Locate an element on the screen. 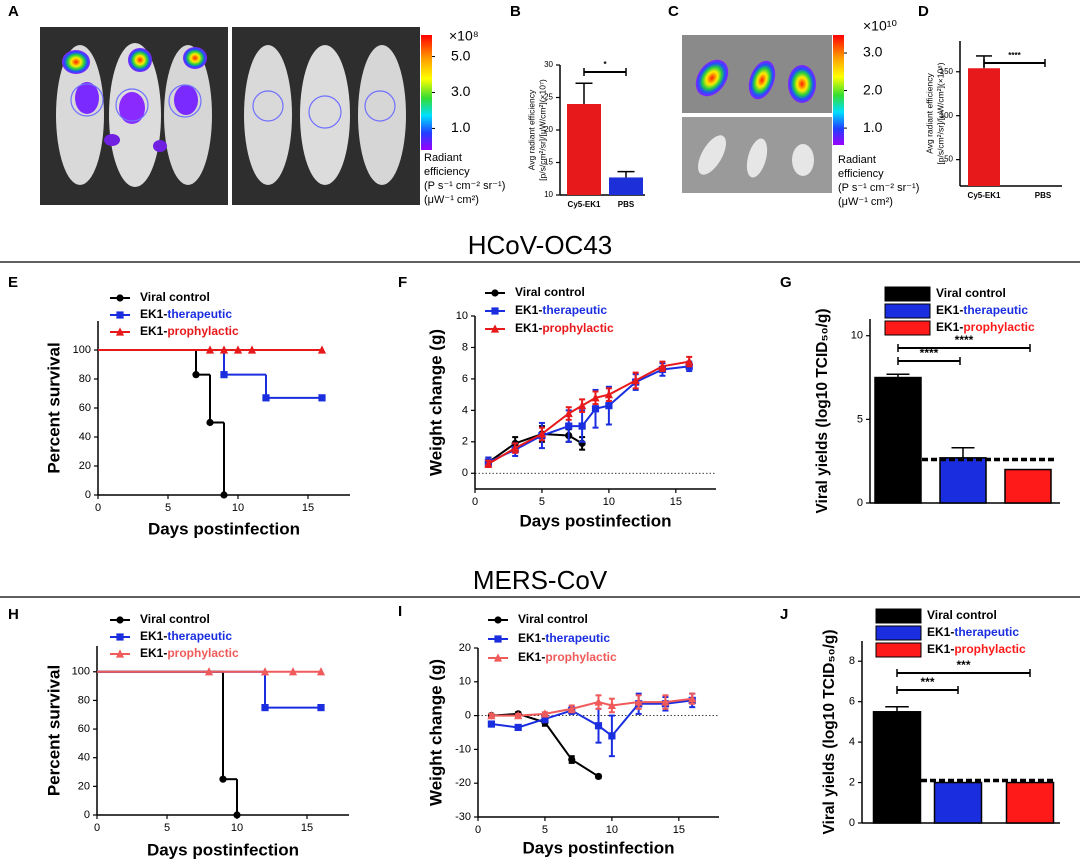 The image size is (1080, 862). y-axis-label: Viral yields (log10 TCID₅₀/g) is located at coordinates (829, 731).